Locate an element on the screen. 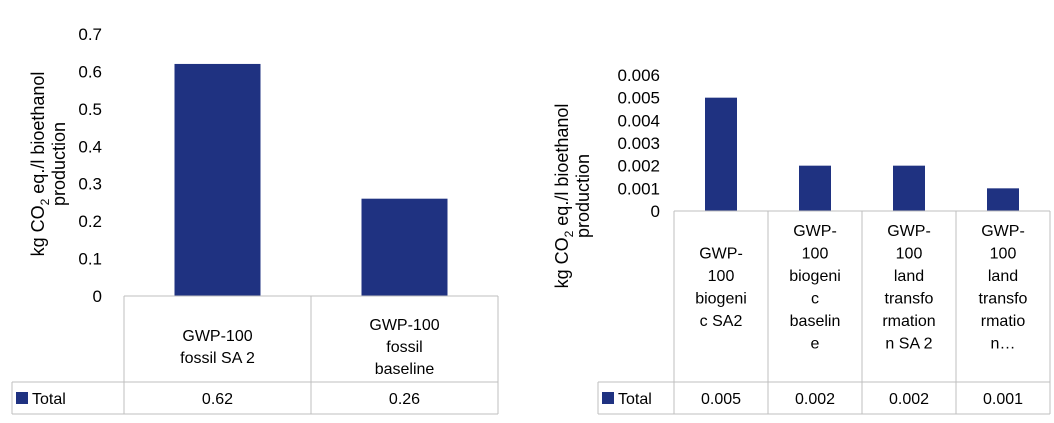 Image resolution: width=1054 pixels, height=423 pixels. data-label: 0.005 is located at coordinates (721, 399).